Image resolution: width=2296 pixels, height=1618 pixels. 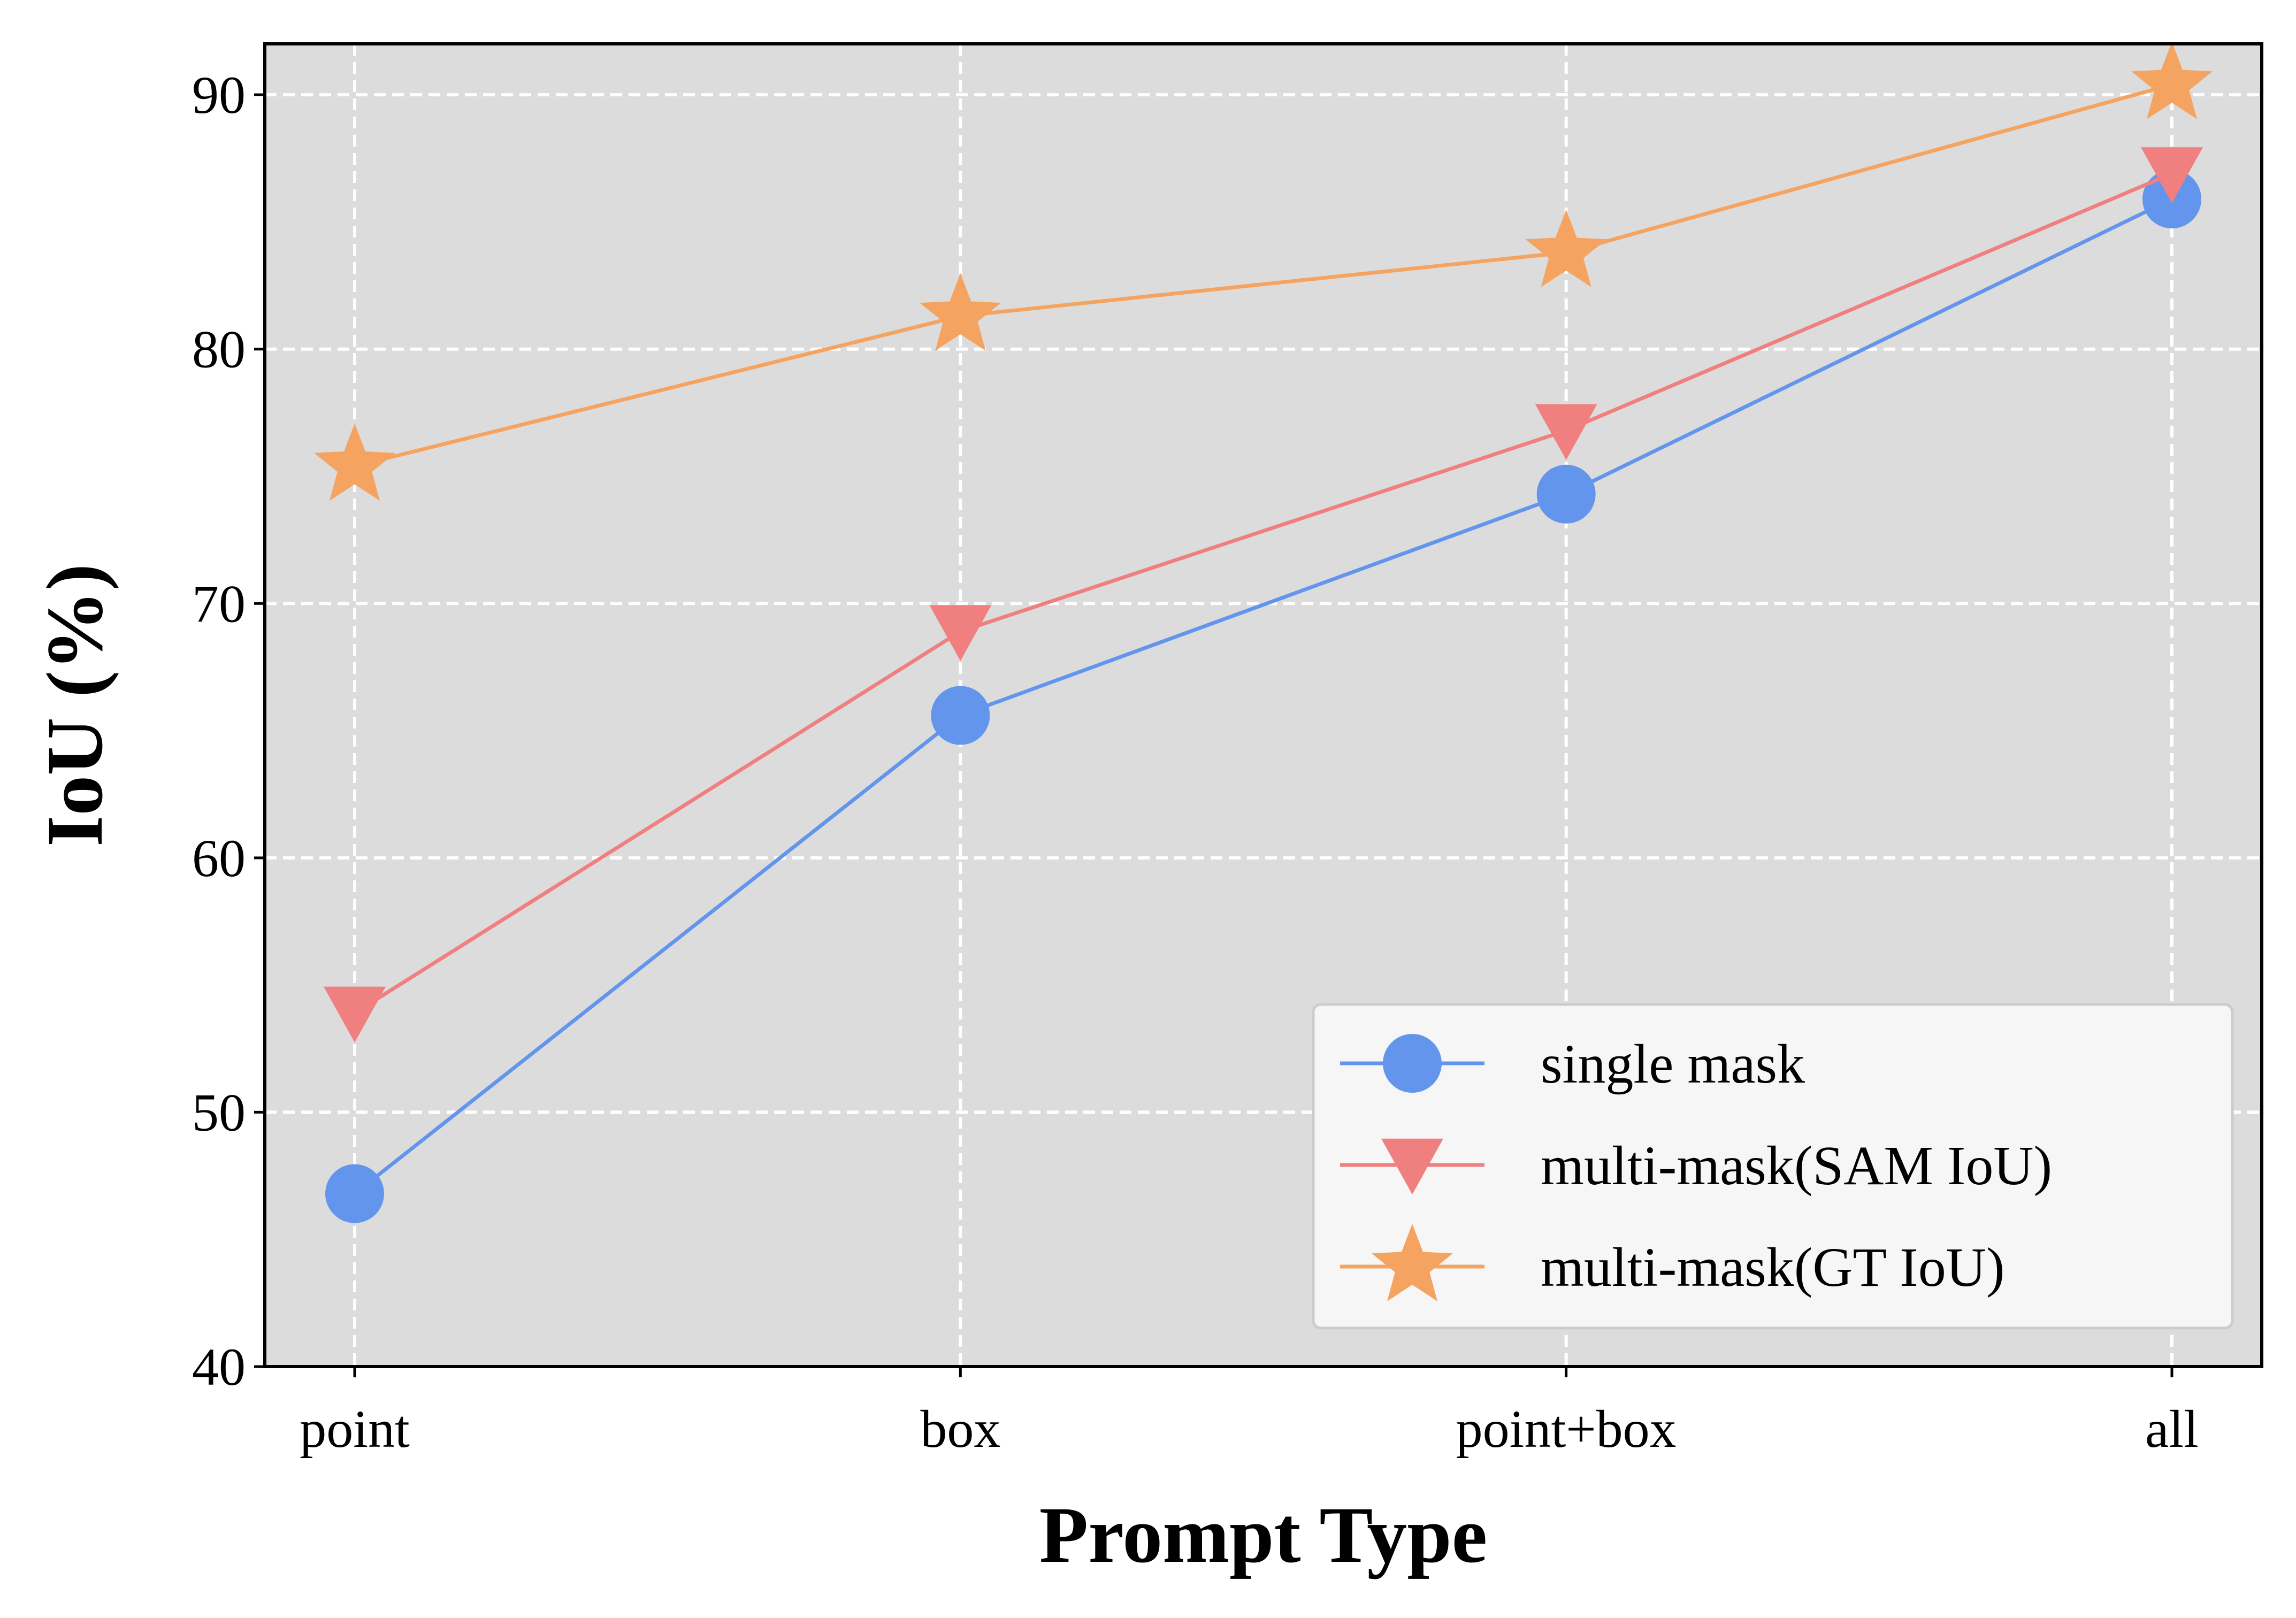 What do you see at coordinates (1264, 1535) in the screenshot?
I see `x-axis-title: Prompt Type` at bounding box center [1264, 1535].